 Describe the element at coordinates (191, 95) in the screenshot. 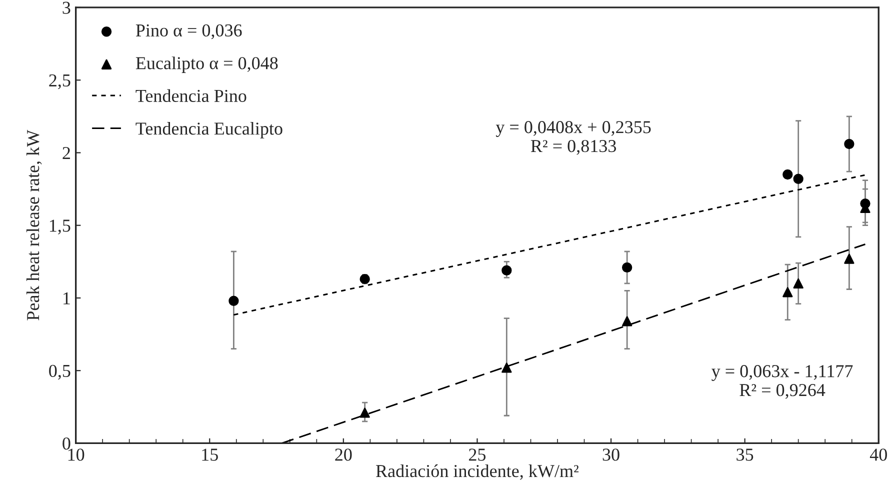

I see `legend-label: Tendencia Pino` at that location.